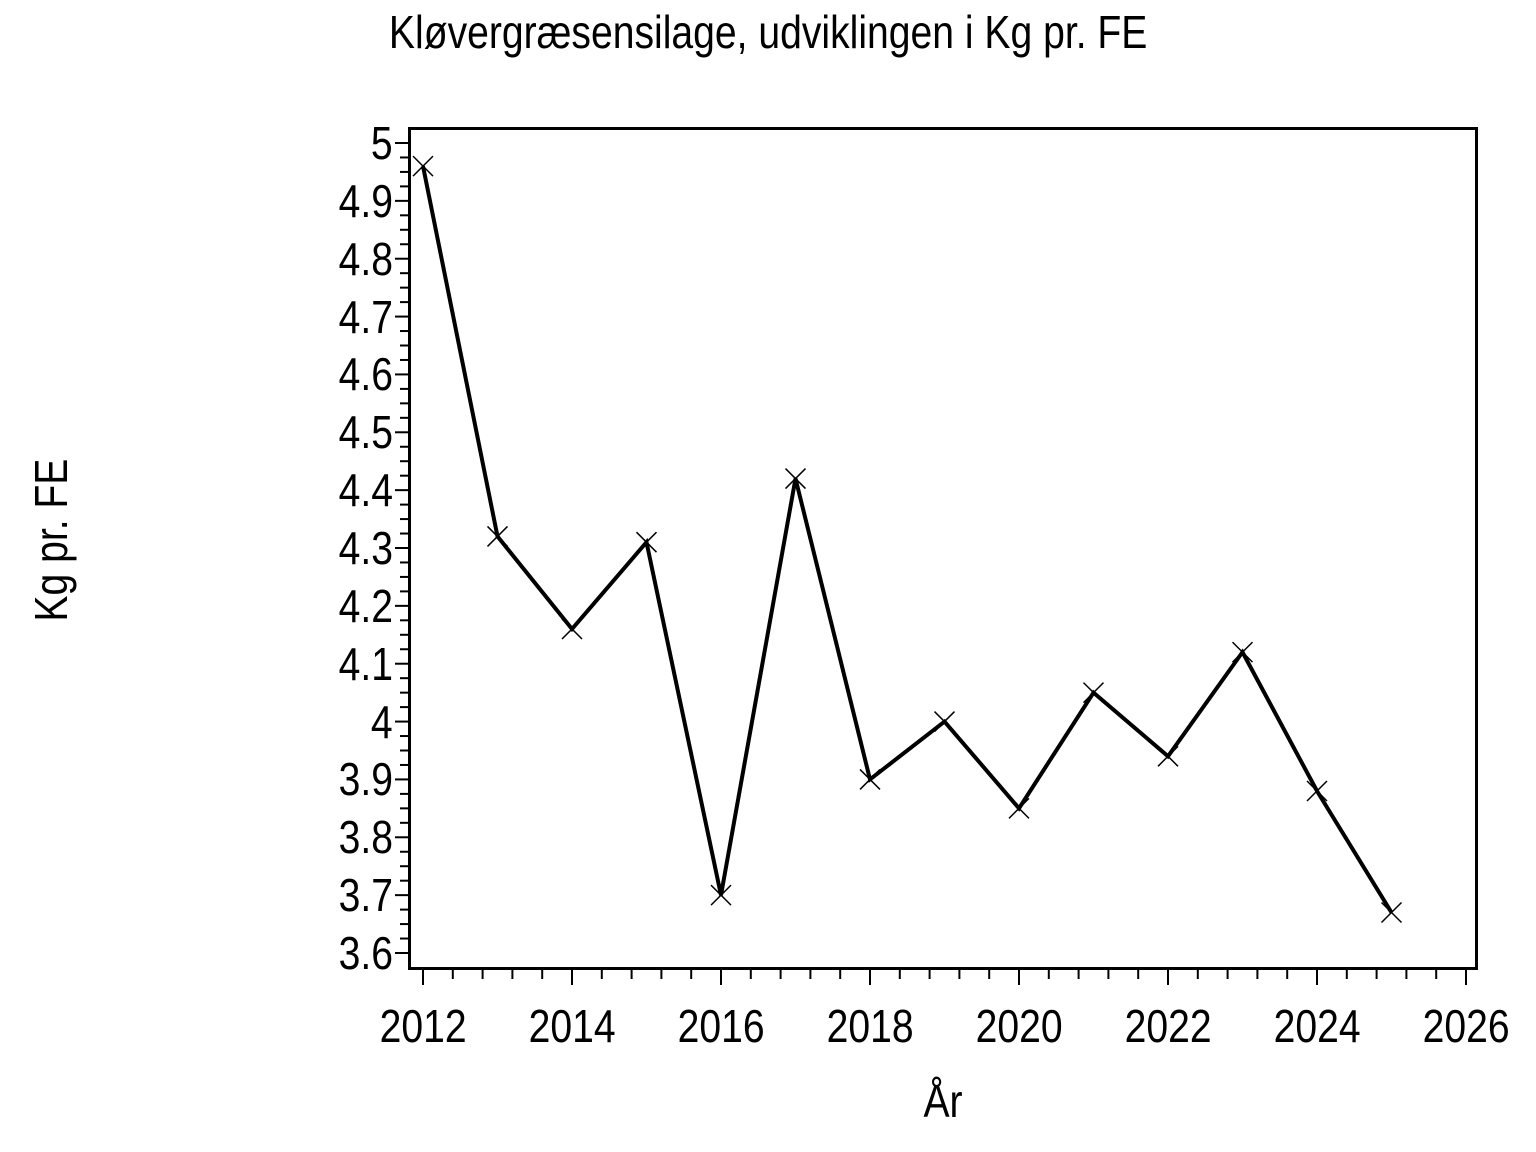  I want to click on y-tick-label: 4.4, so click(361, 490).